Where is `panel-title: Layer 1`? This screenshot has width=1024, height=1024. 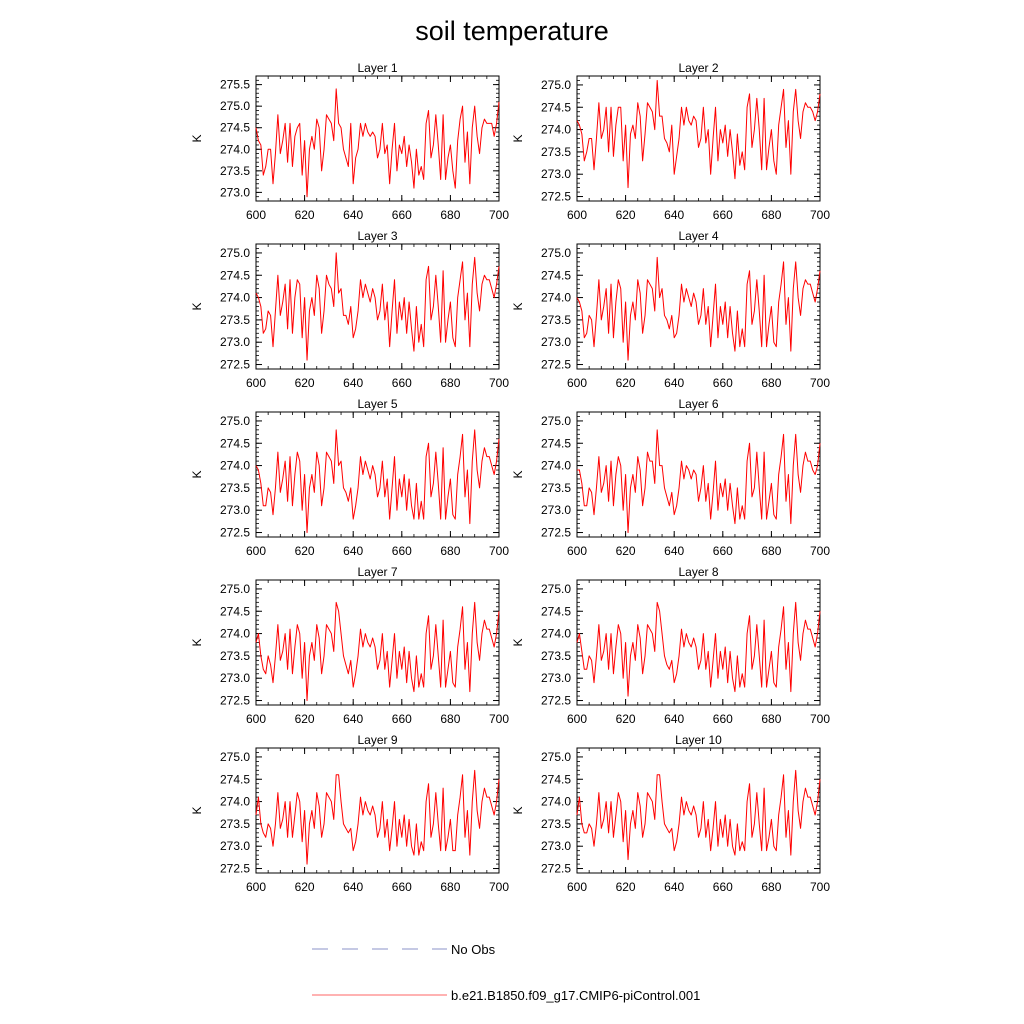
panel-title: Layer 1 is located at coordinates (377, 68).